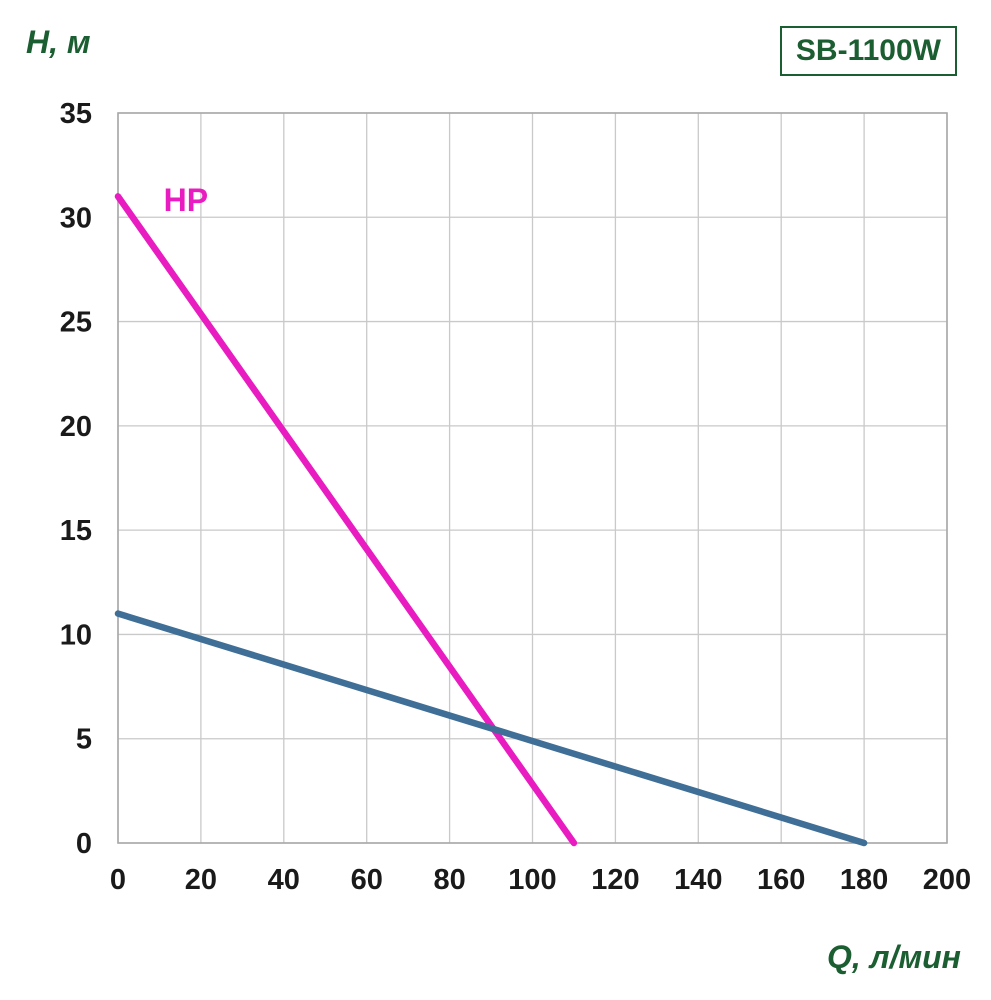 This screenshot has width=991, height=1000. Describe the element at coordinates (864, 880) in the screenshot. I see `x-tick-label: 180` at that location.